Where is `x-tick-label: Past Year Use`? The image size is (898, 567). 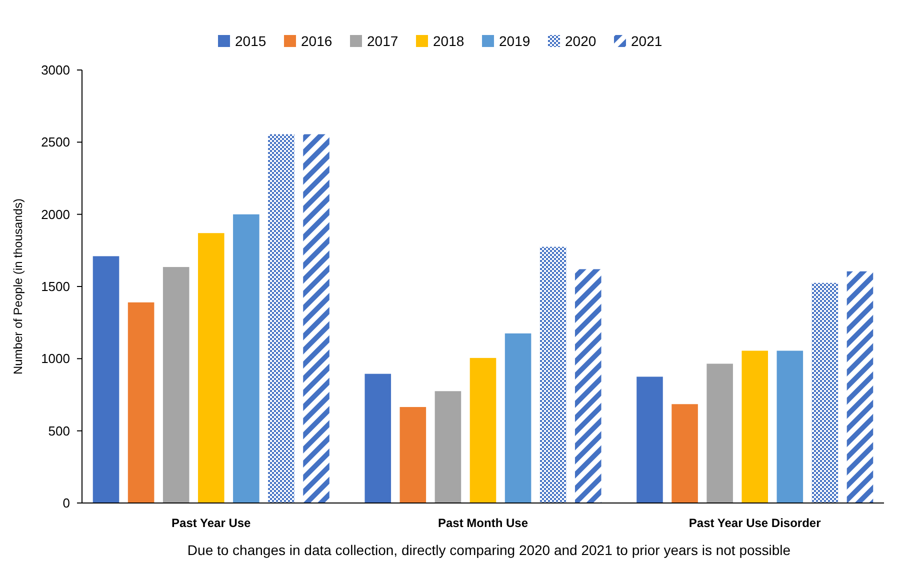 x-tick-label: Past Year Use is located at coordinates (212, 523).